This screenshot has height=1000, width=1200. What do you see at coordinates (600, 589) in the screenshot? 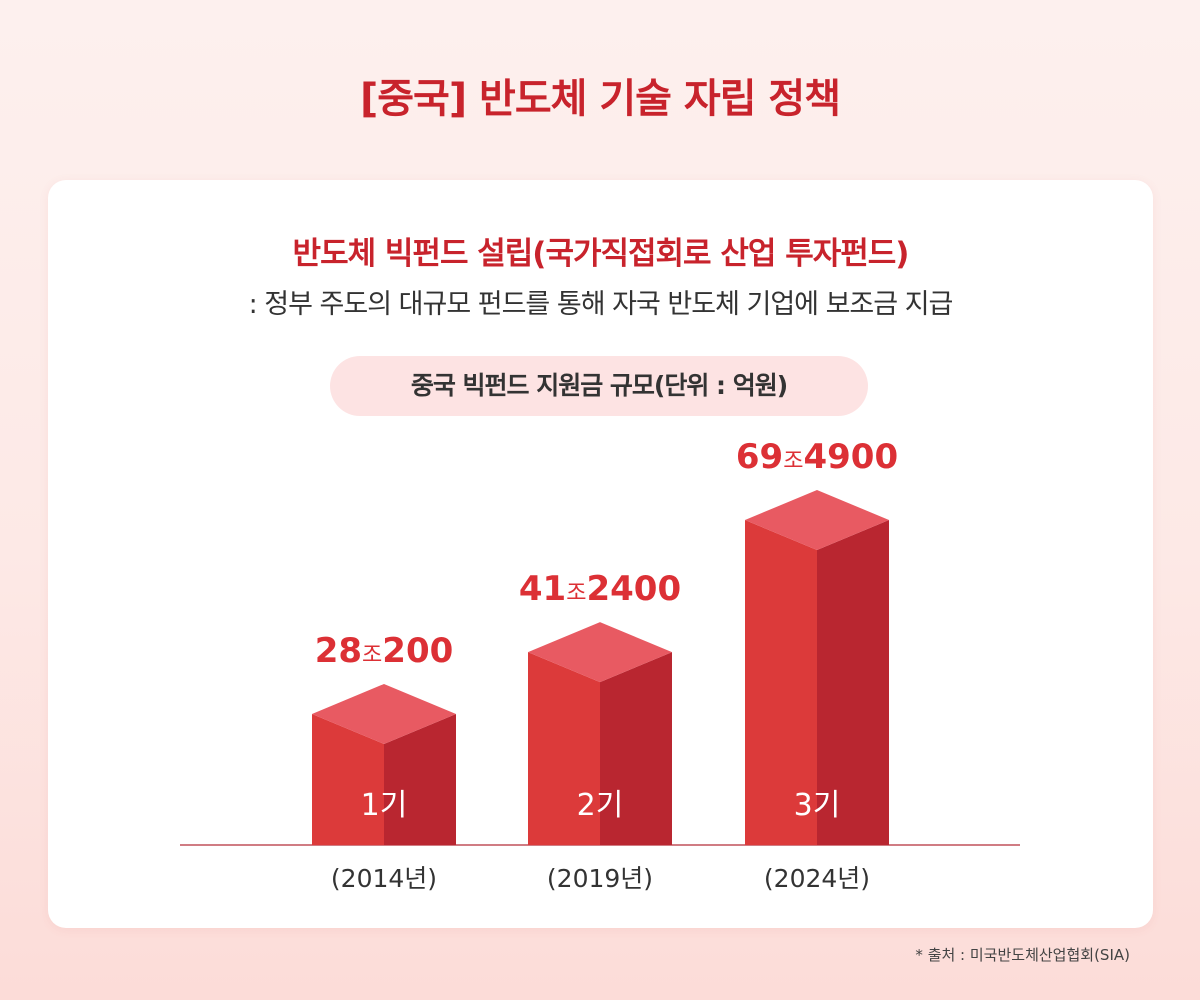
I see `bar-value-label: 41조2400` at bounding box center [600, 589].